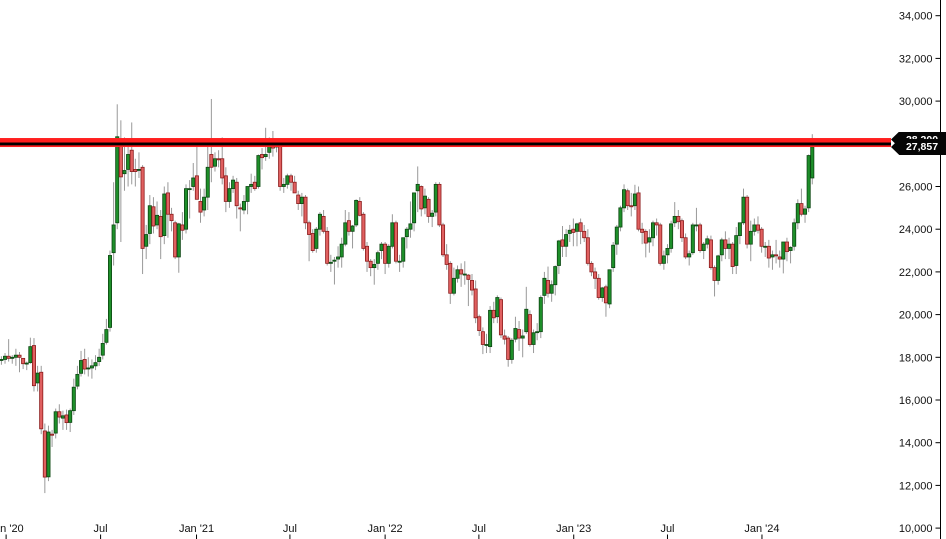 The image size is (946, 539). I want to click on y-tick-label: 24,000, so click(916, 230).